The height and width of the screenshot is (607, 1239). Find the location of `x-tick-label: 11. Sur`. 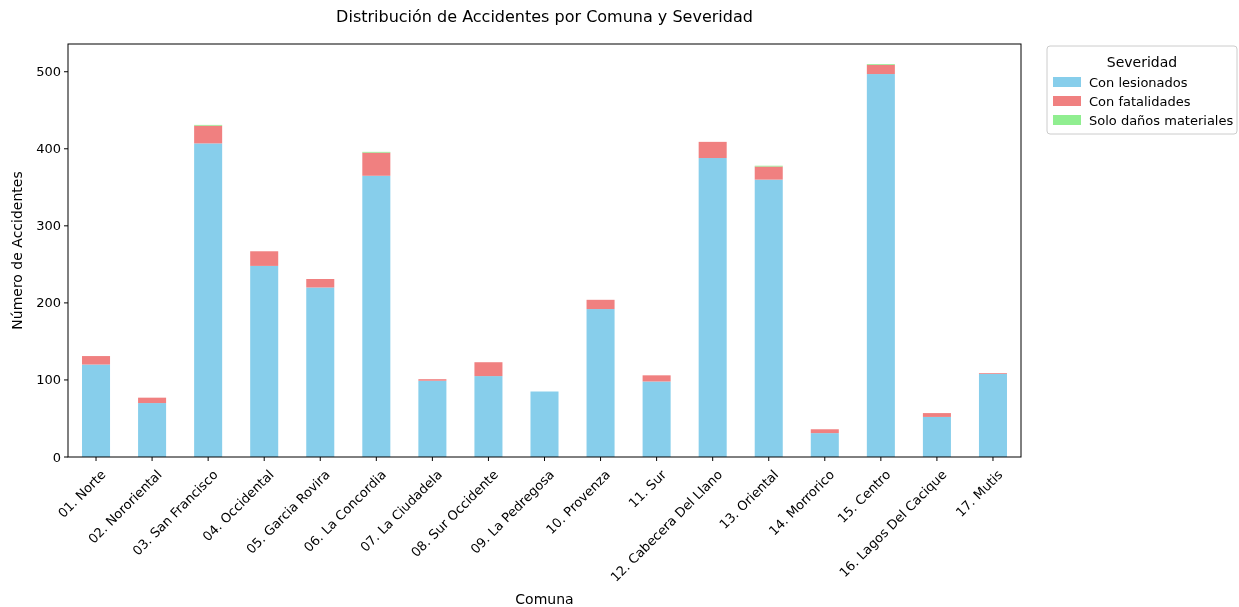

x-tick-label: 11. Sur is located at coordinates (647, 488).